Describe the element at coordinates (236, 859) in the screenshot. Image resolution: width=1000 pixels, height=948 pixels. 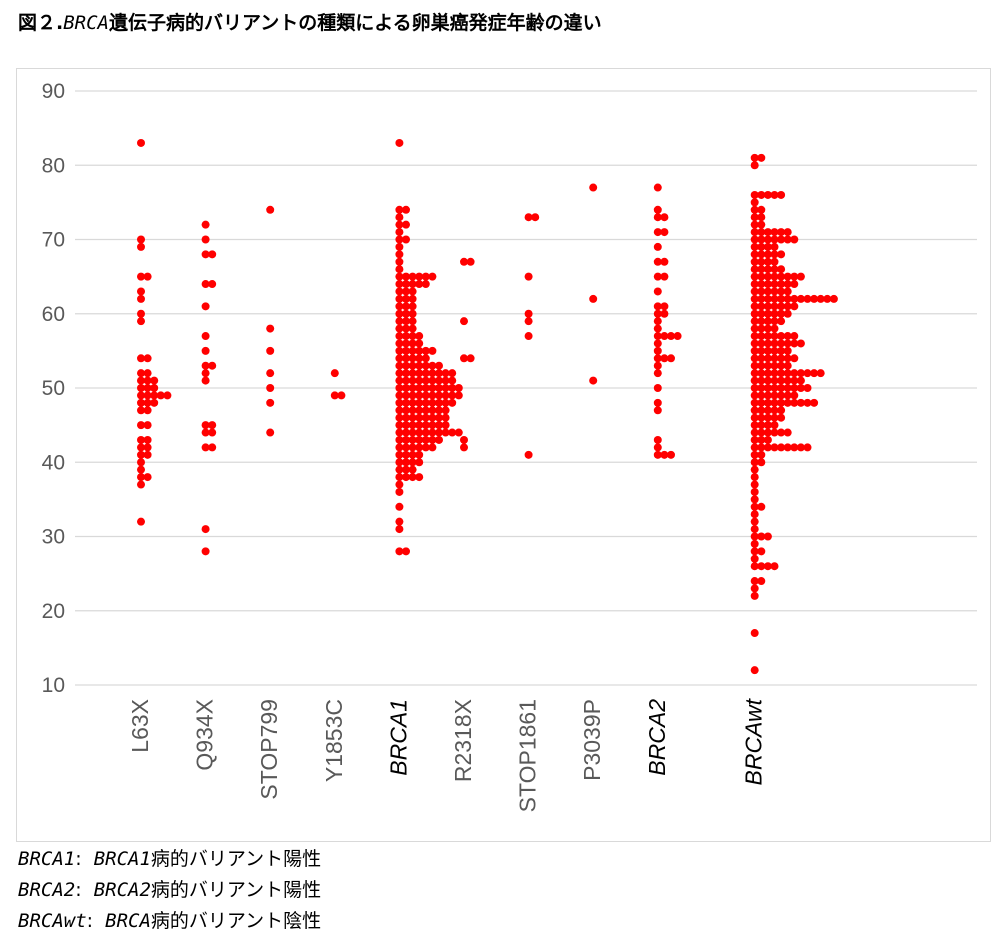
I see `note-text: 病的バリアント陽性` at that location.